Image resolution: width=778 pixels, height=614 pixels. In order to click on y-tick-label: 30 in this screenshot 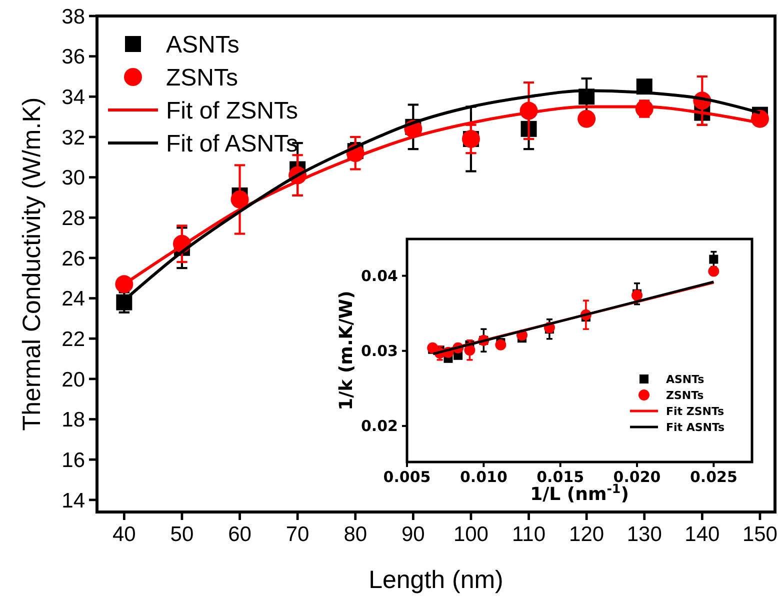, I will do `click(73, 178)`.